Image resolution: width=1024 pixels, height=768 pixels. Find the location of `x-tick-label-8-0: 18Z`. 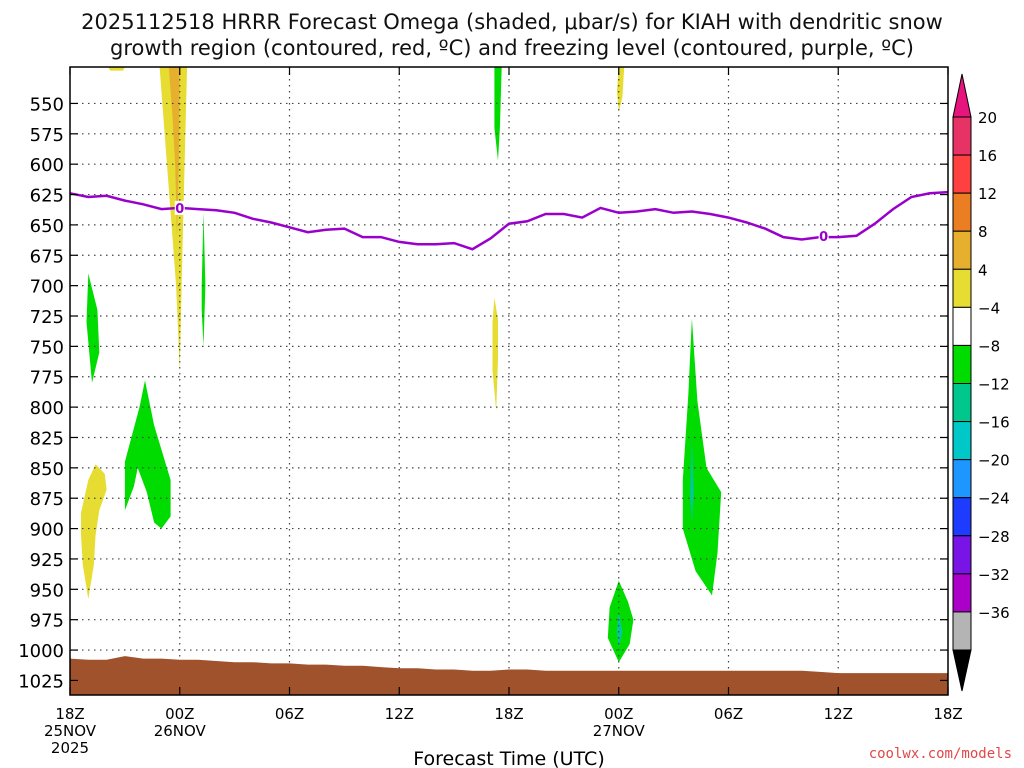

x-tick-label-8-0: 18Z is located at coordinates (947, 714).